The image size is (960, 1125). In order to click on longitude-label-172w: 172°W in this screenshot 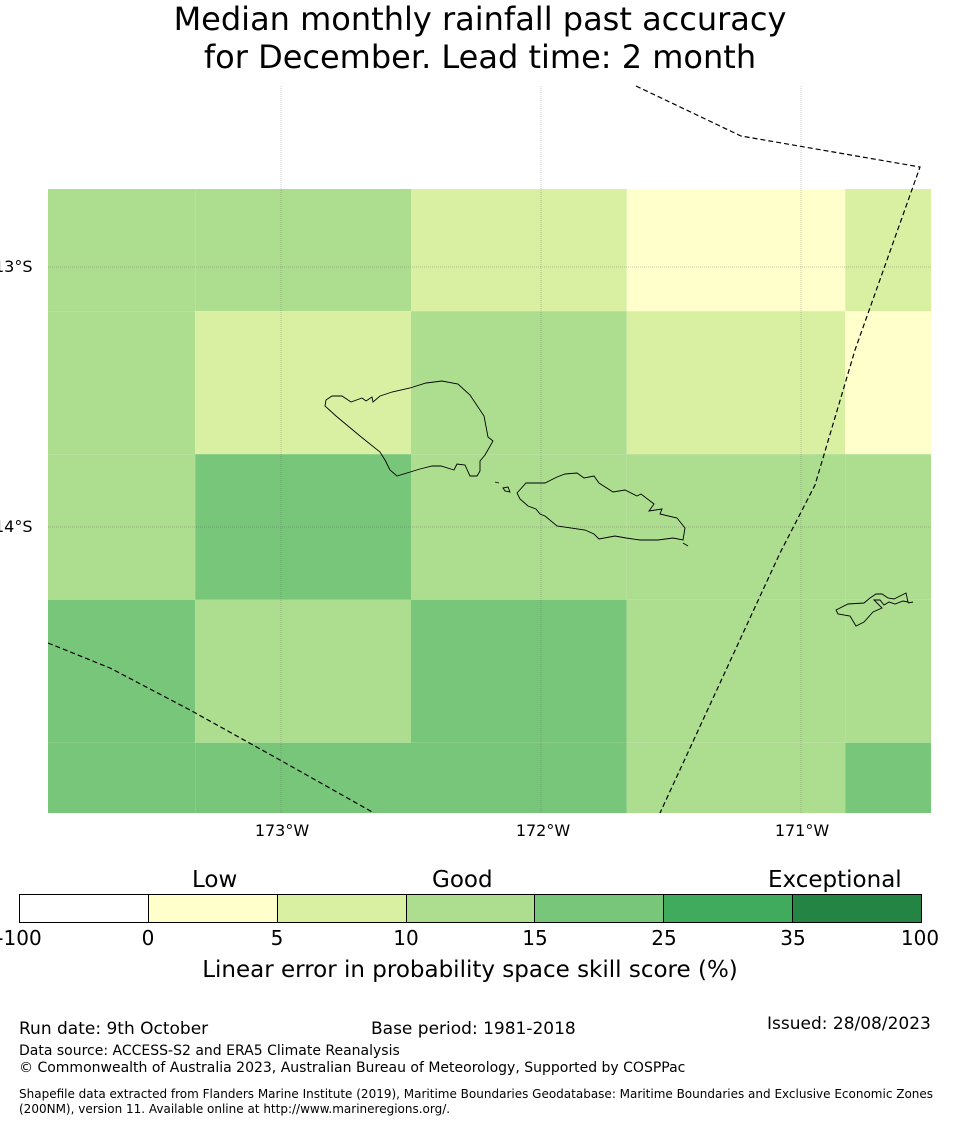, I will do `click(543, 830)`.